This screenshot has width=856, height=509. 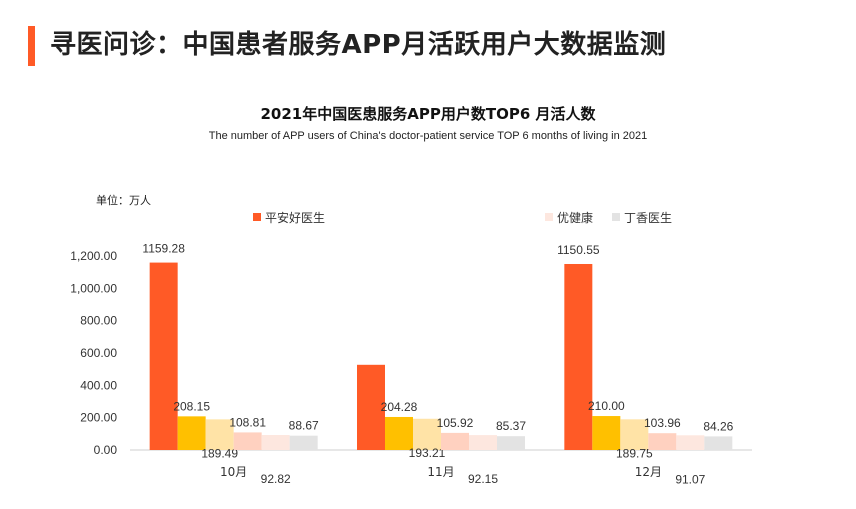 What do you see at coordinates (98, 385) in the screenshot?
I see `y-tick-label: 400.00` at bounding box center [98, 385].